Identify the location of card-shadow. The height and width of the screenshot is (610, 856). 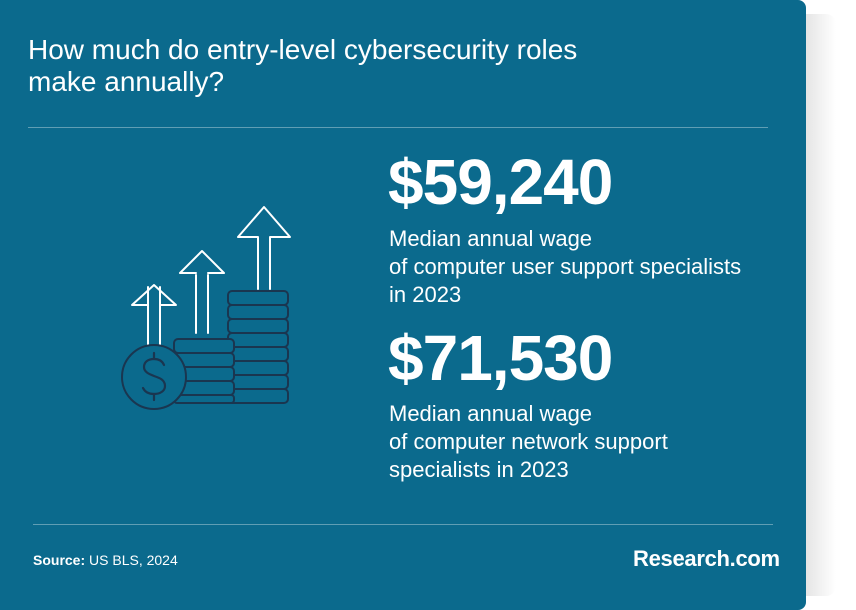
(821, 305).